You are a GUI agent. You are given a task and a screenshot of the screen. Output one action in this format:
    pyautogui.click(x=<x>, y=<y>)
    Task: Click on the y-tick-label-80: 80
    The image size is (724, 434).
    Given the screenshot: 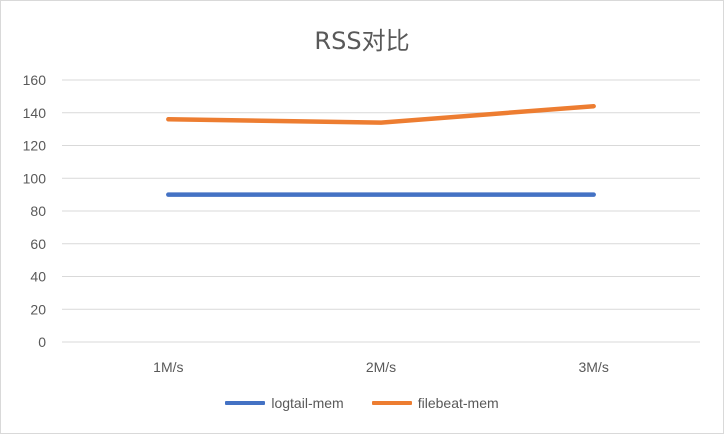 What is the action you would take?
    pyautogui.click(x=38, y=211)
    